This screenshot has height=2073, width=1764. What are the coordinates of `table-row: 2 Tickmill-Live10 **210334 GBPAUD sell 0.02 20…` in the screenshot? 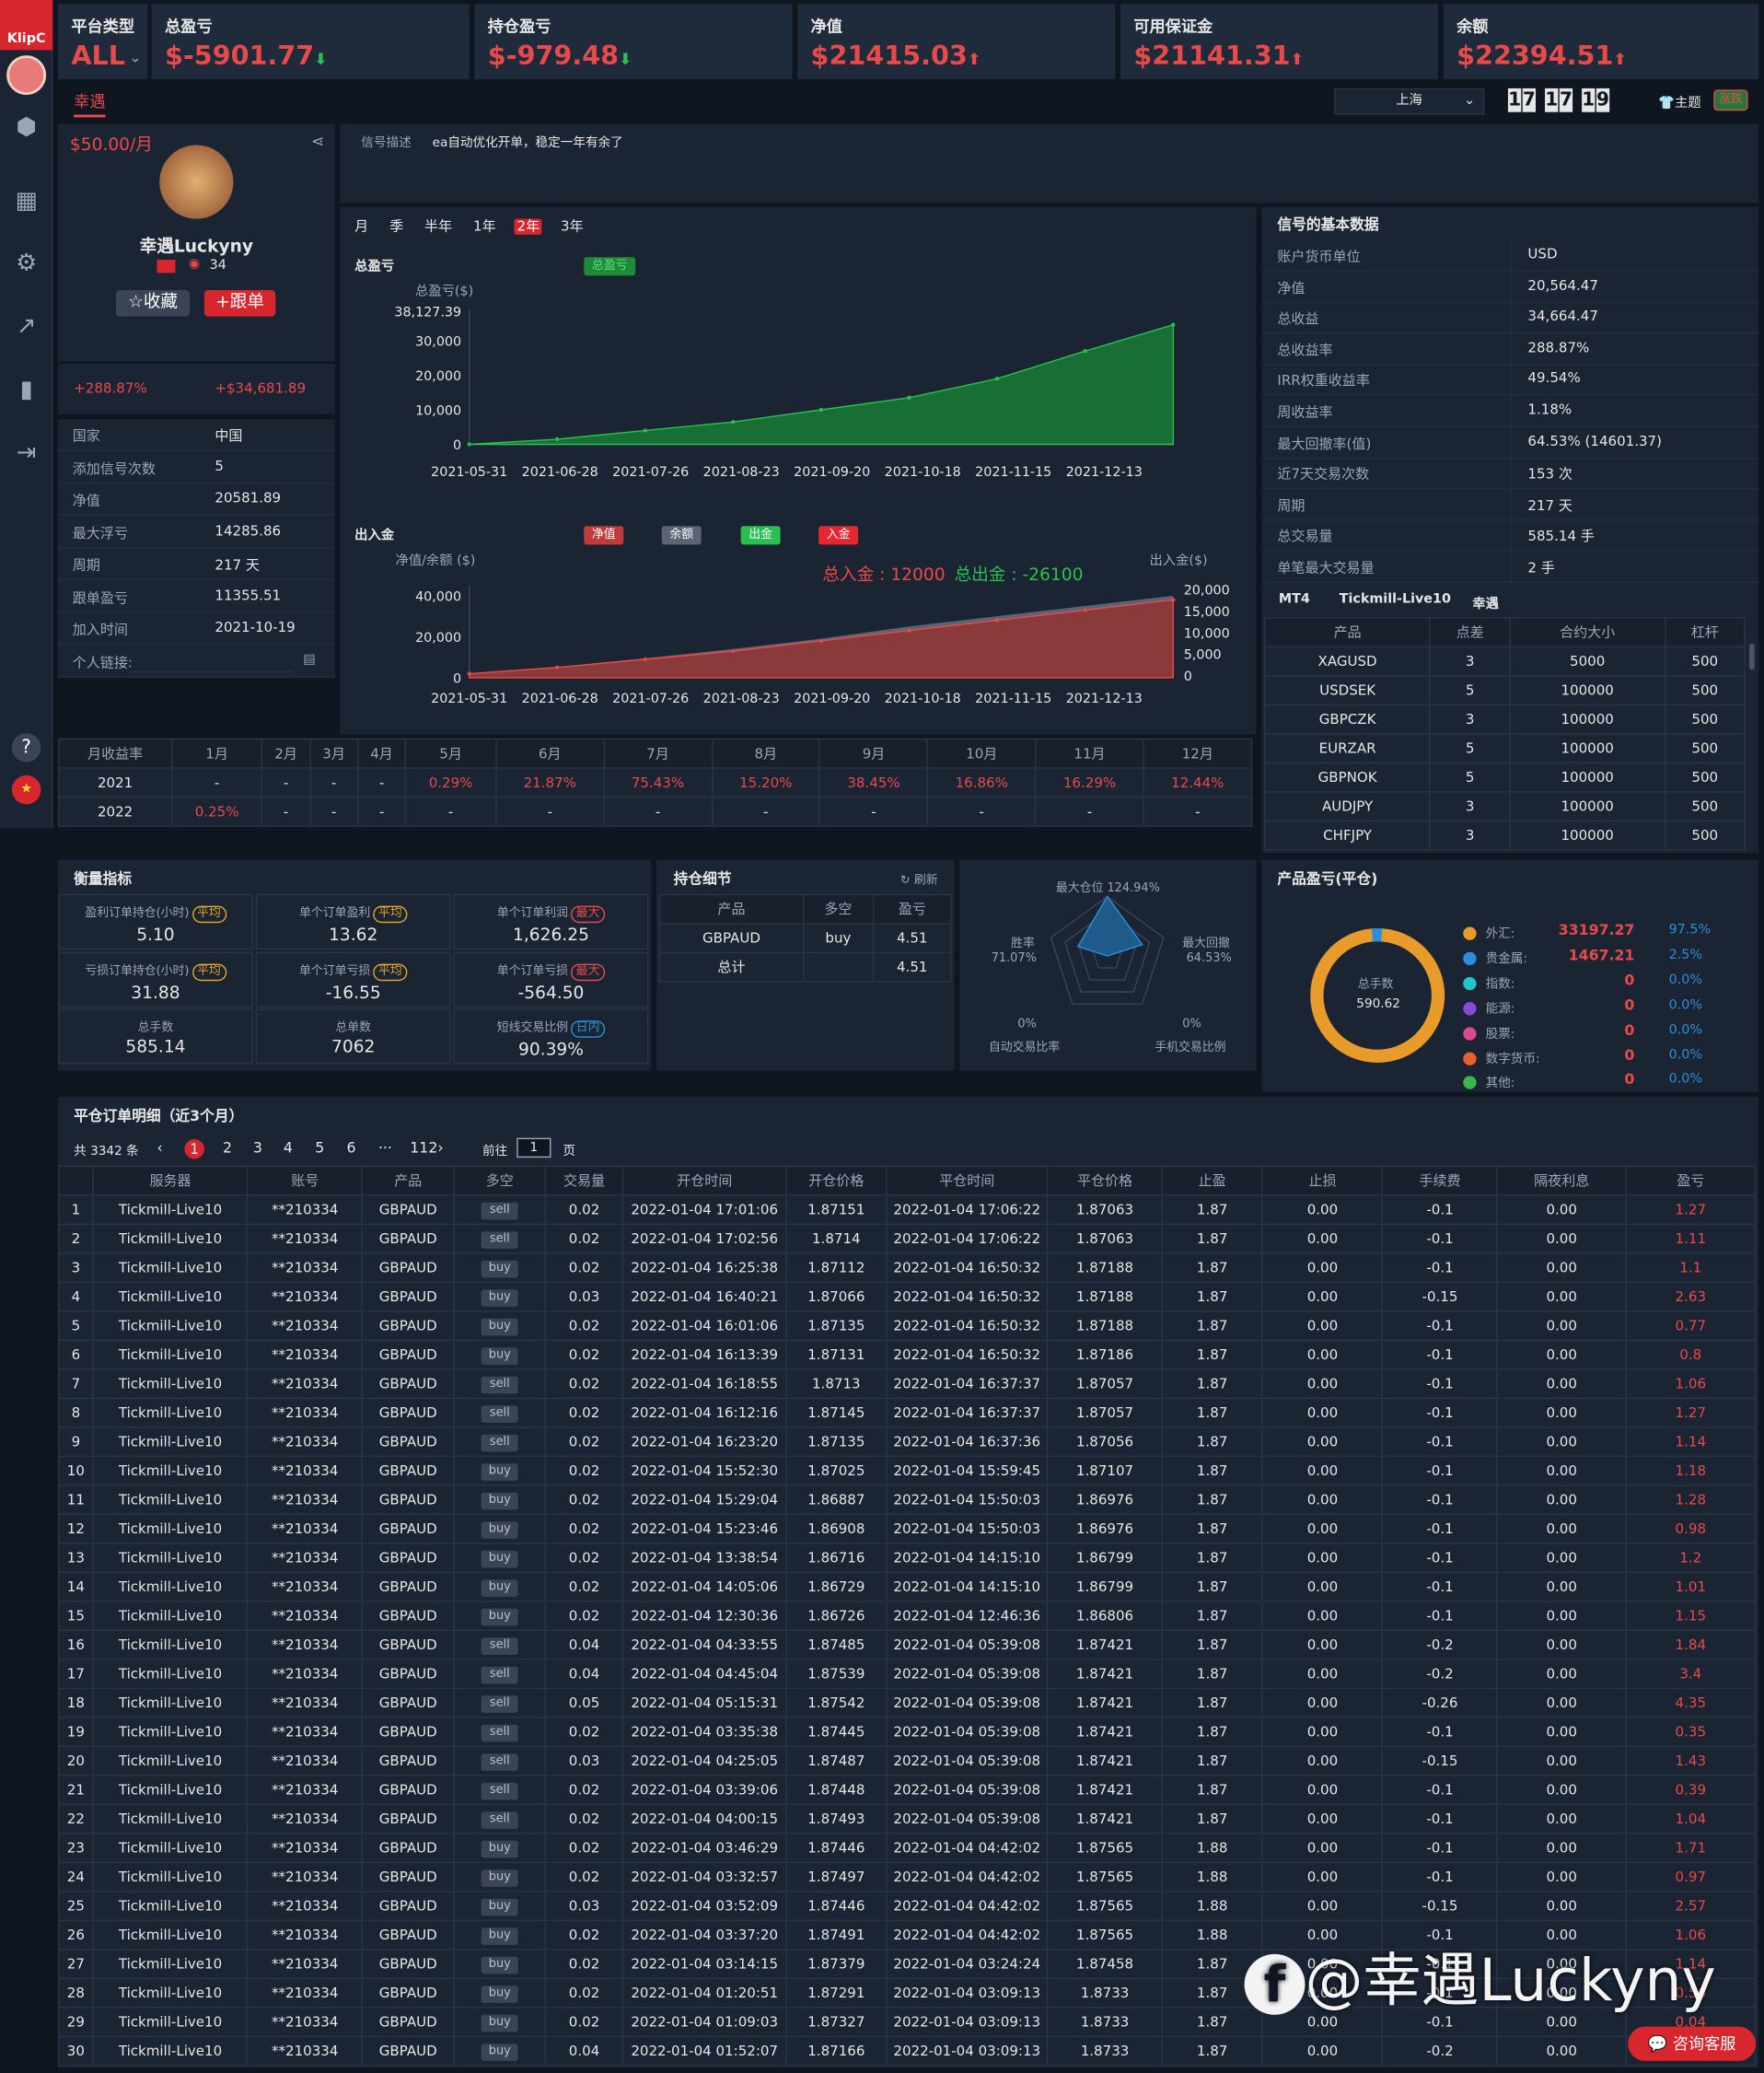 It's located at (907, 1238).